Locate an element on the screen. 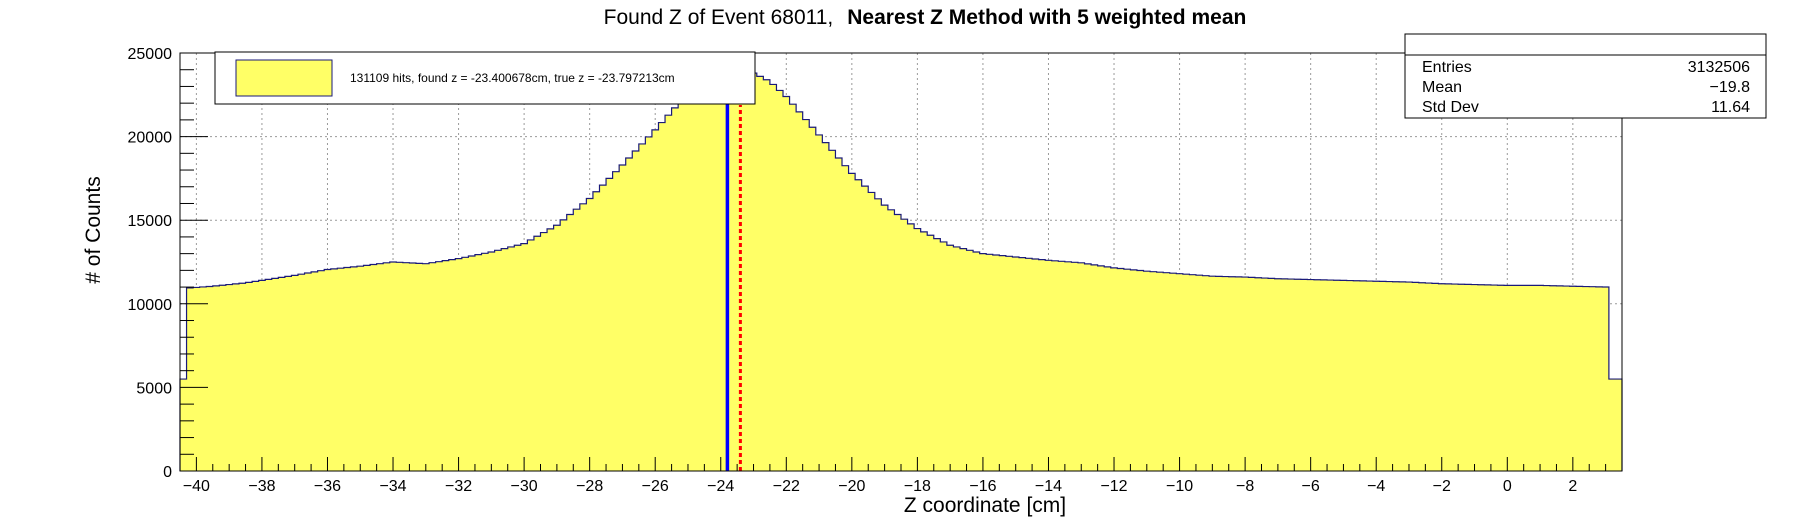 The height and width of the screenshot is (522, 1796). x-tick-label: −10 is located at coordinates (1179, 486).